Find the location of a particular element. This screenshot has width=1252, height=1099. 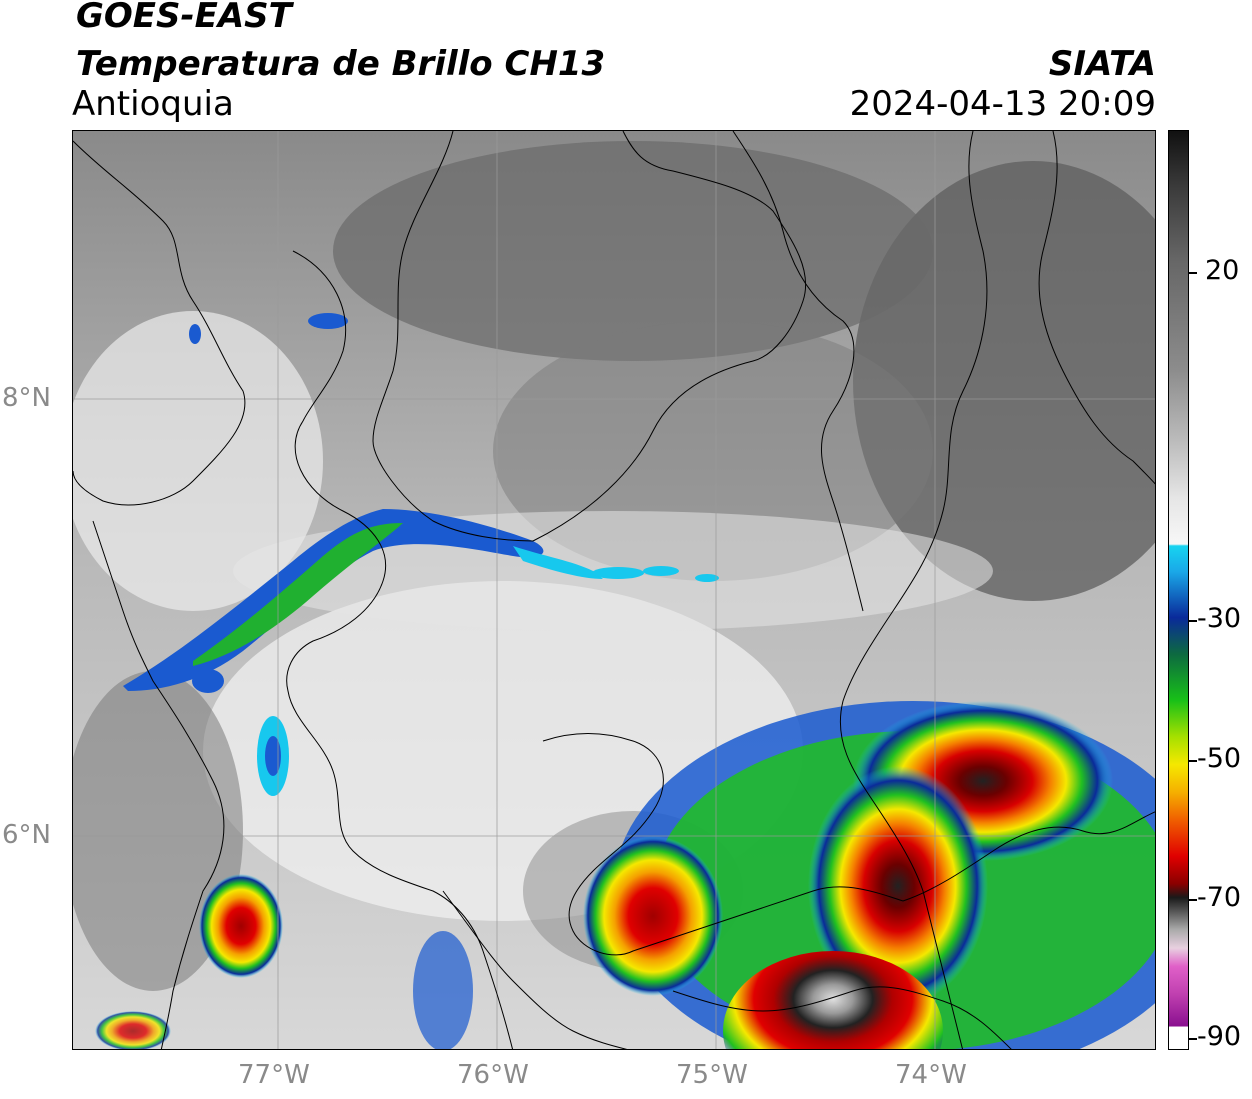

lon-tick-label-74: 74°W is located at coordinates (931, 1075).